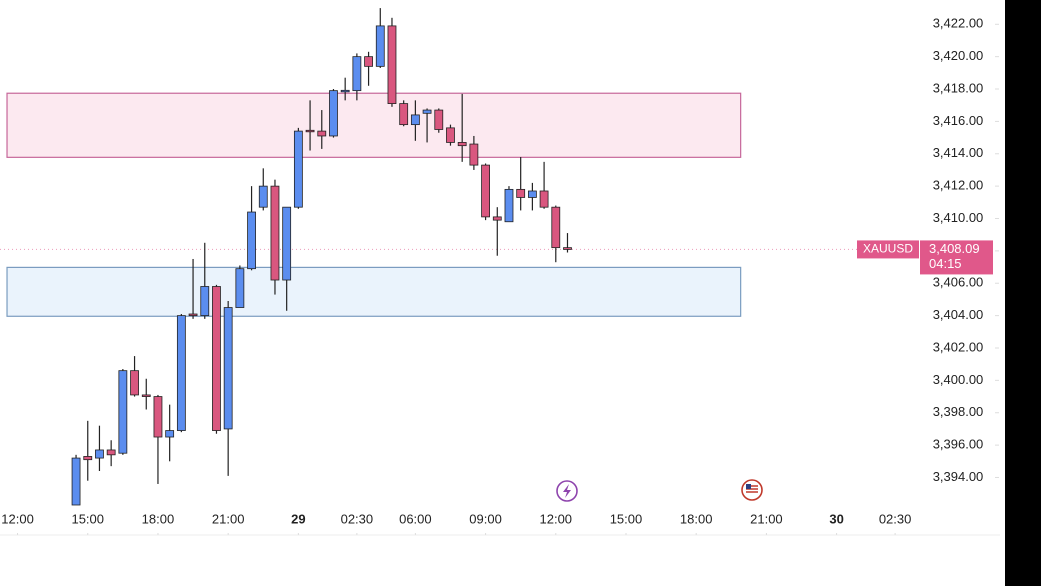  I want to click on y-tick-label: 3,402.00, so click(958, 346).